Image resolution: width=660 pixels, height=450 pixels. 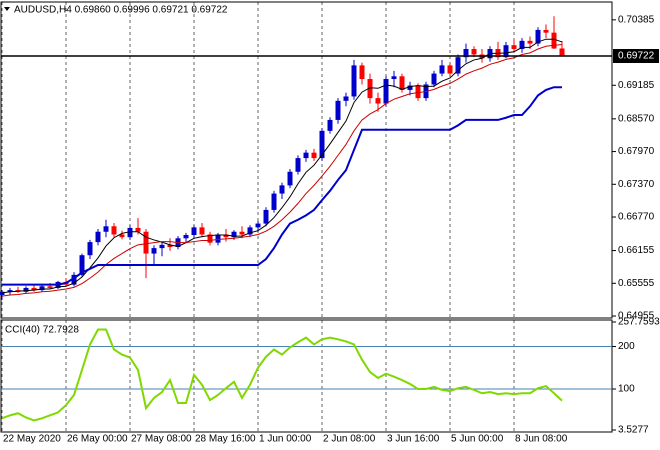 What do you see at coordinates (97, 439) in the screenshot?
I see `x-tick-label: 26 May 00:00` at bounding box center [97, 439].